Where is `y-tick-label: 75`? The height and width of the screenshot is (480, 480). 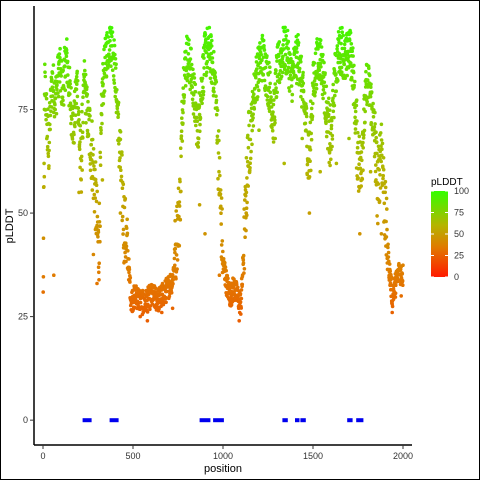 y-tick-label: 75 is located at coordinates (23, 110).